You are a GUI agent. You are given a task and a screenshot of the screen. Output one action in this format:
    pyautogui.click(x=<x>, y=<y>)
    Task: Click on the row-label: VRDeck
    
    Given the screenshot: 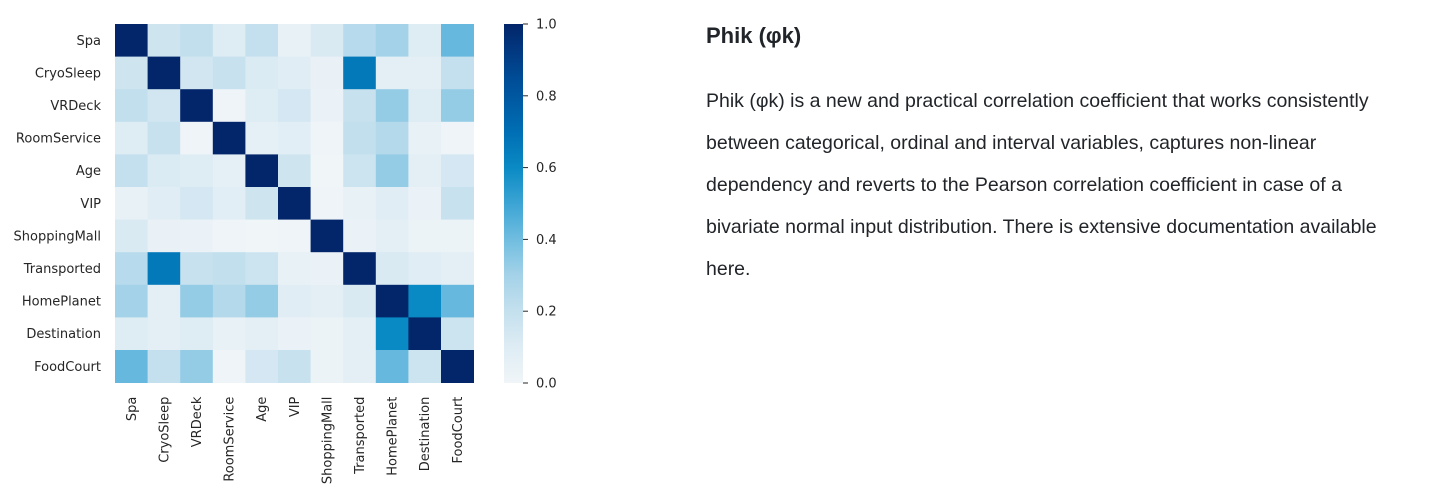 What is the action you would take?
    pyautogui.click(x=75, y=106)
    